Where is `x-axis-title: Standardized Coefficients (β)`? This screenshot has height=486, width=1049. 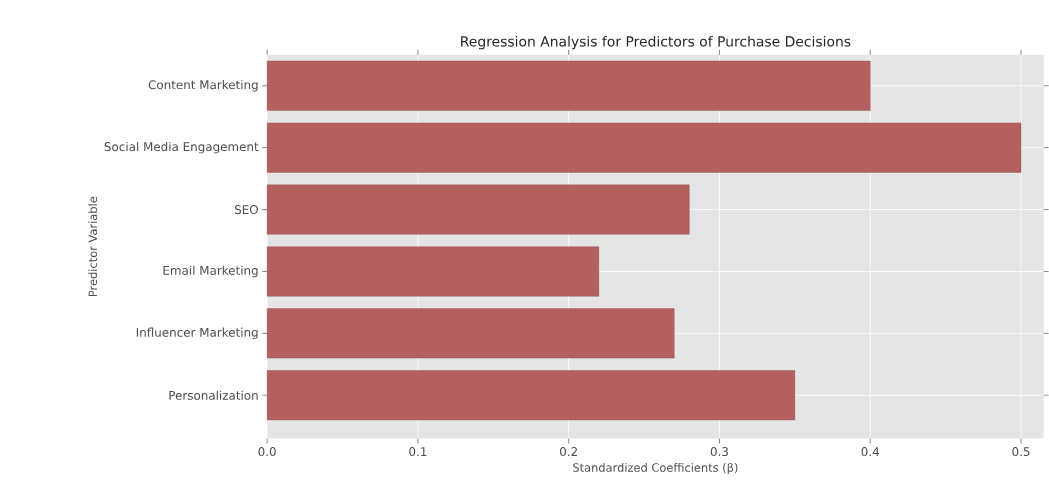 x-axis-title: Standardized Coefficients (β) is located at coordinates (655, 468).